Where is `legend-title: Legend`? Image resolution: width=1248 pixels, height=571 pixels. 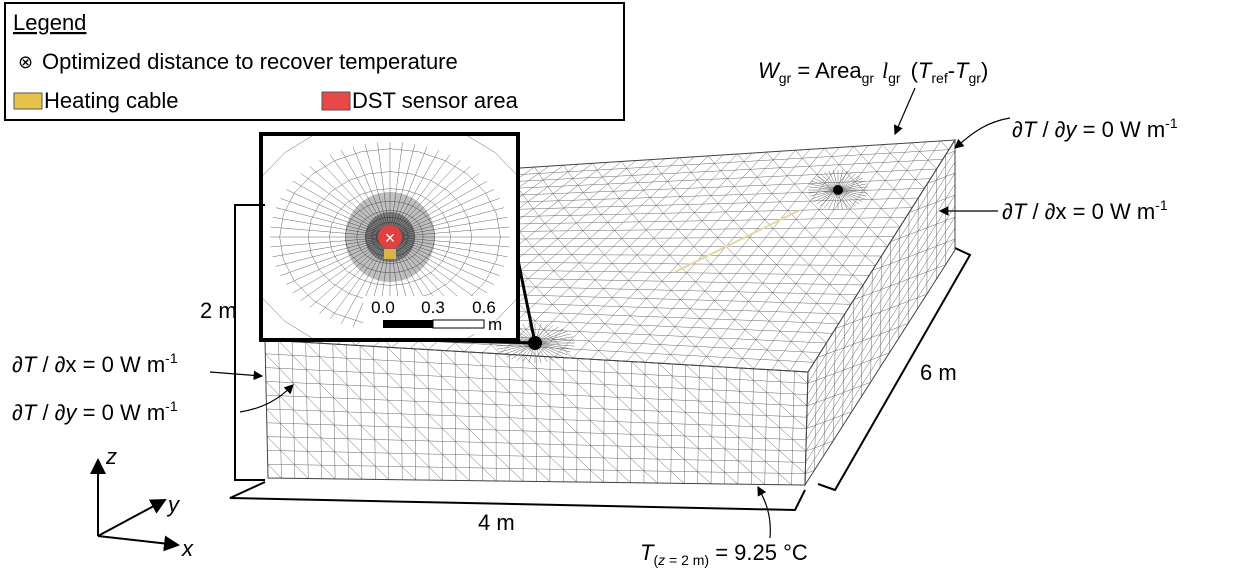 legend-title: Legend is located at coordinates (49, 22).